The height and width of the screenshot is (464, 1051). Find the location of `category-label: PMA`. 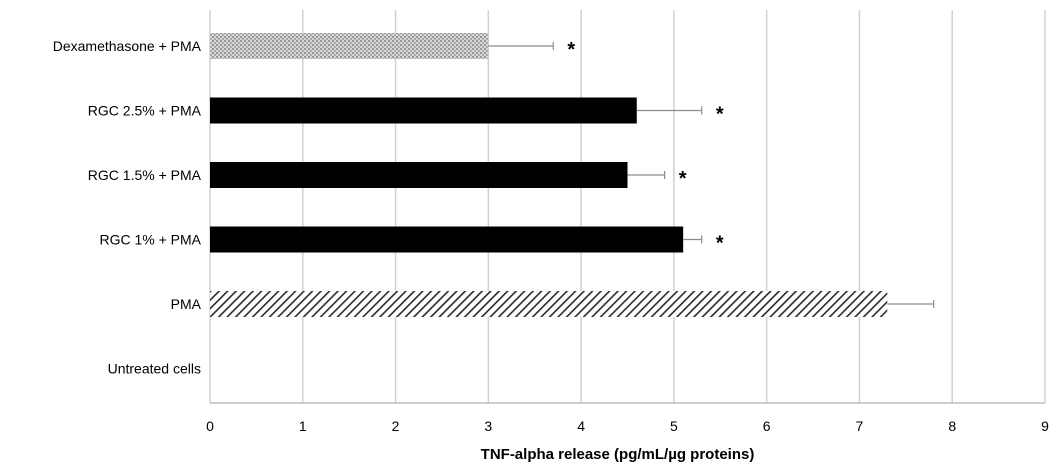

category-label: PMA is located at coordinates (186, 304).